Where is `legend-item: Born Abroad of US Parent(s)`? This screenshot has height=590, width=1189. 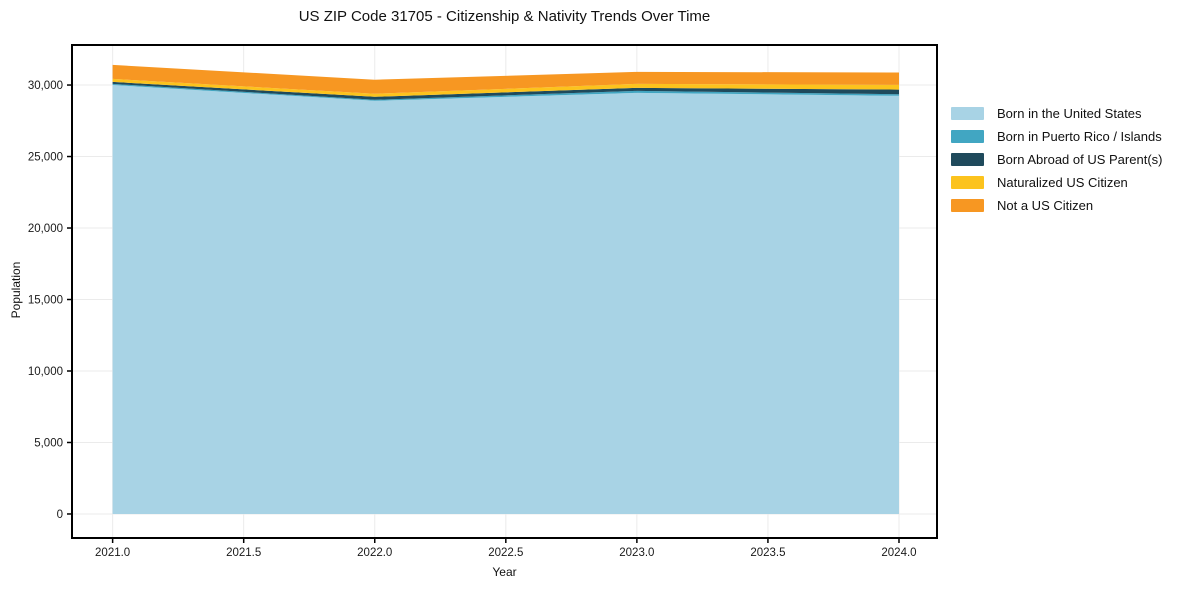 legend-item: Born Abroad of US Parent(s) is located at coordinates (1056, 159).